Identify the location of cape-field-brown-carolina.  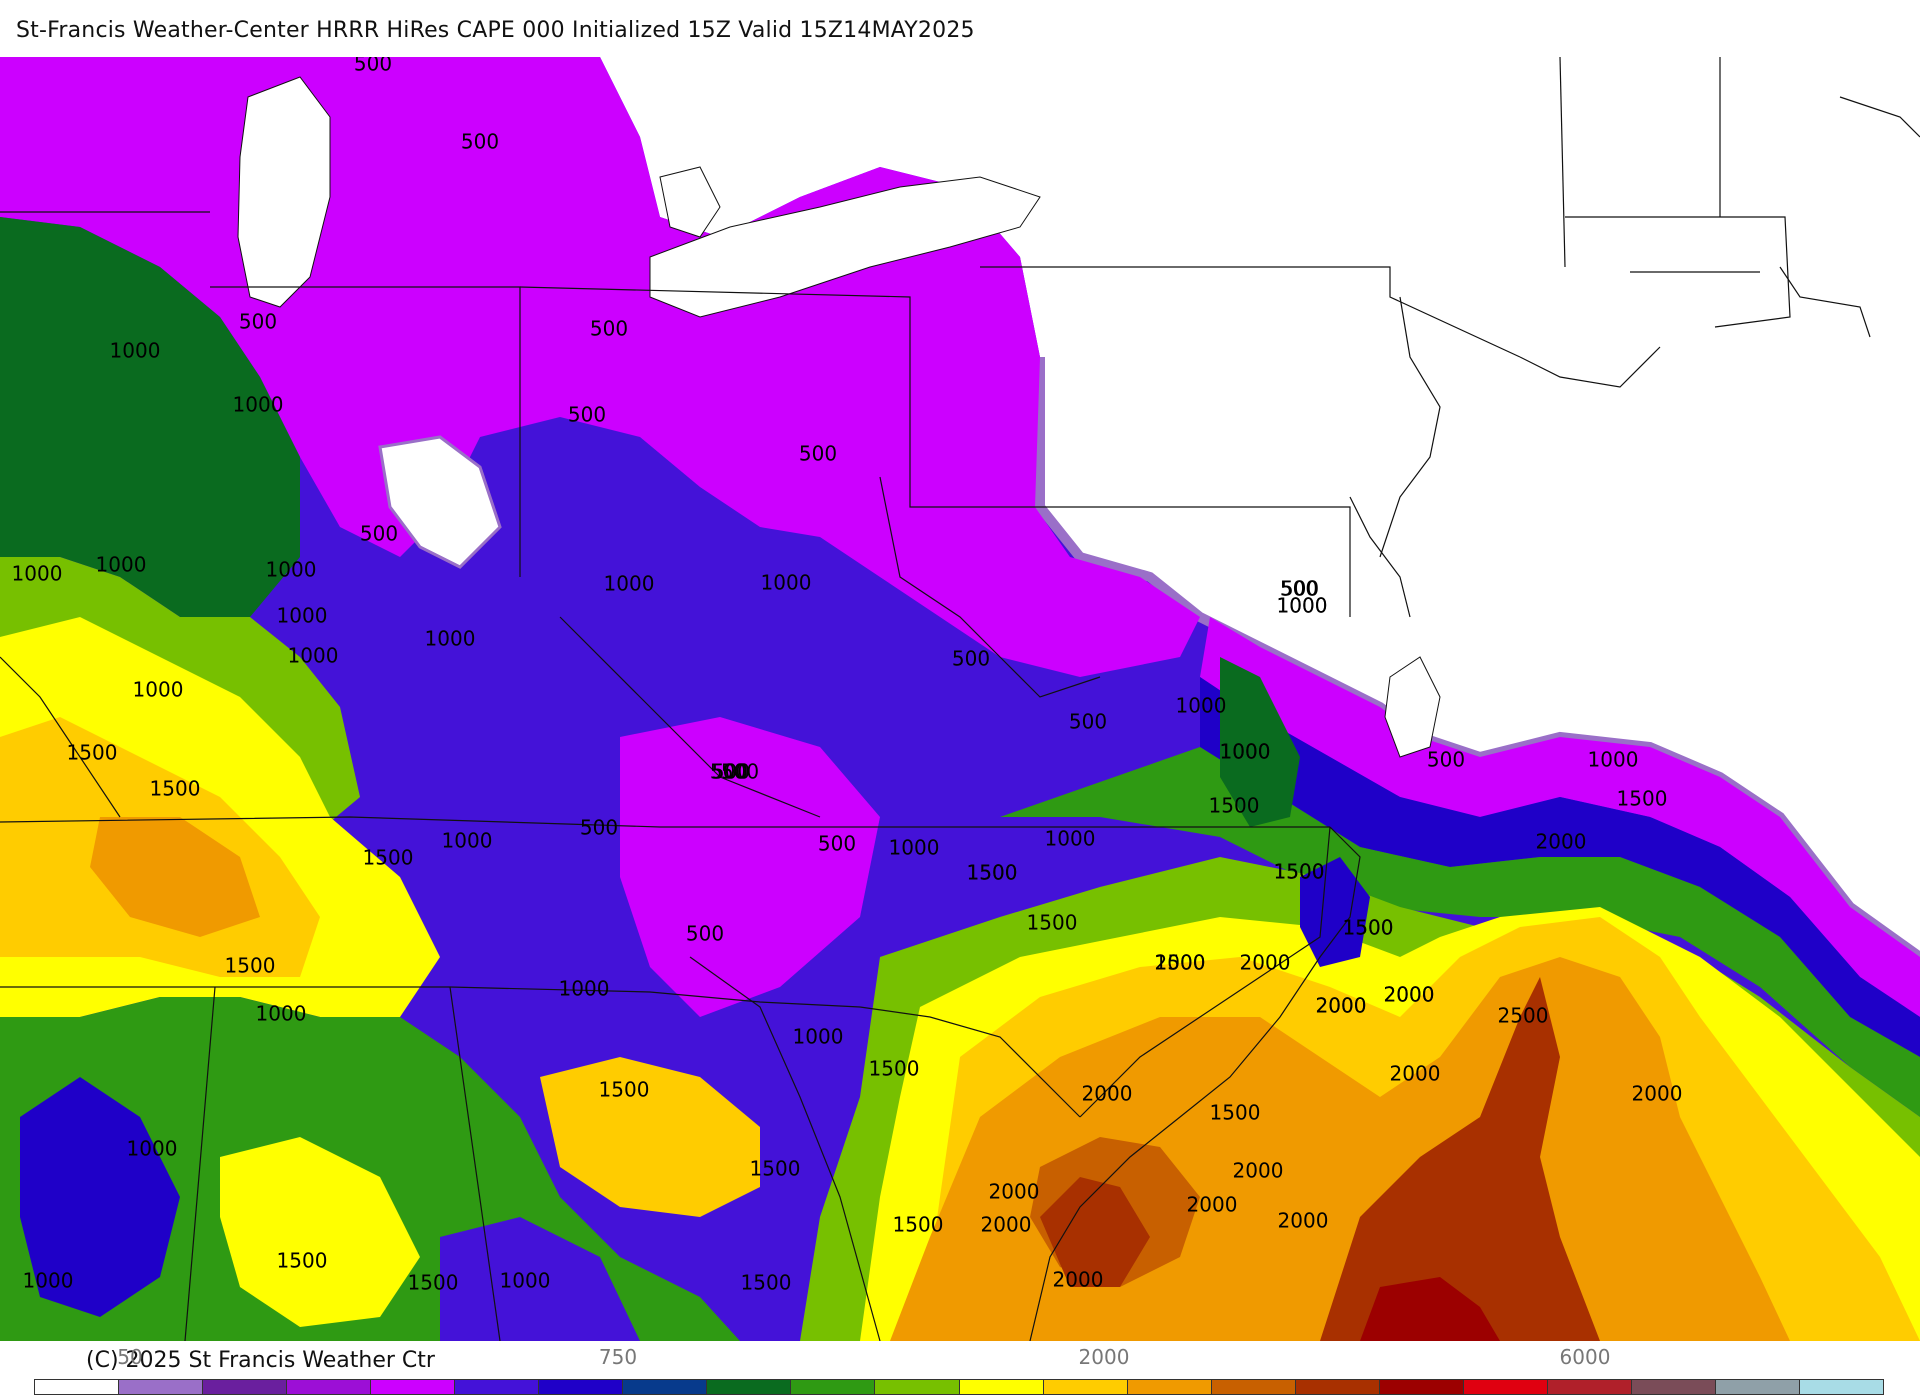
(1095, 1232).